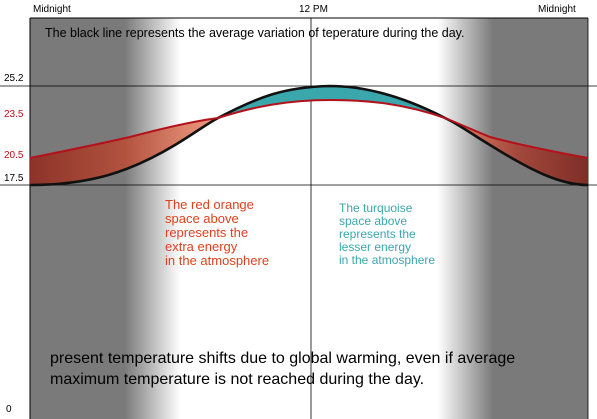 This screenshot has height=419, width=597. What do you see at coordinates (206, 232) in the screenshot?
I see `red-note-line: represents the` at bounding box center [206, 232].